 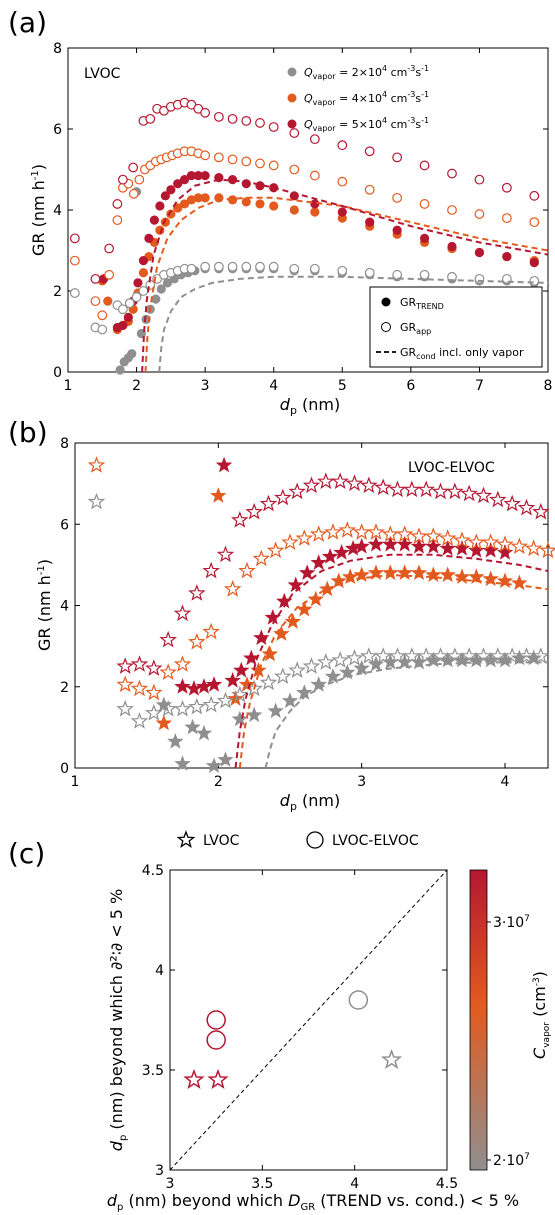 I want to click on y-tick-label: 4.5, so click(x=153, y=871).